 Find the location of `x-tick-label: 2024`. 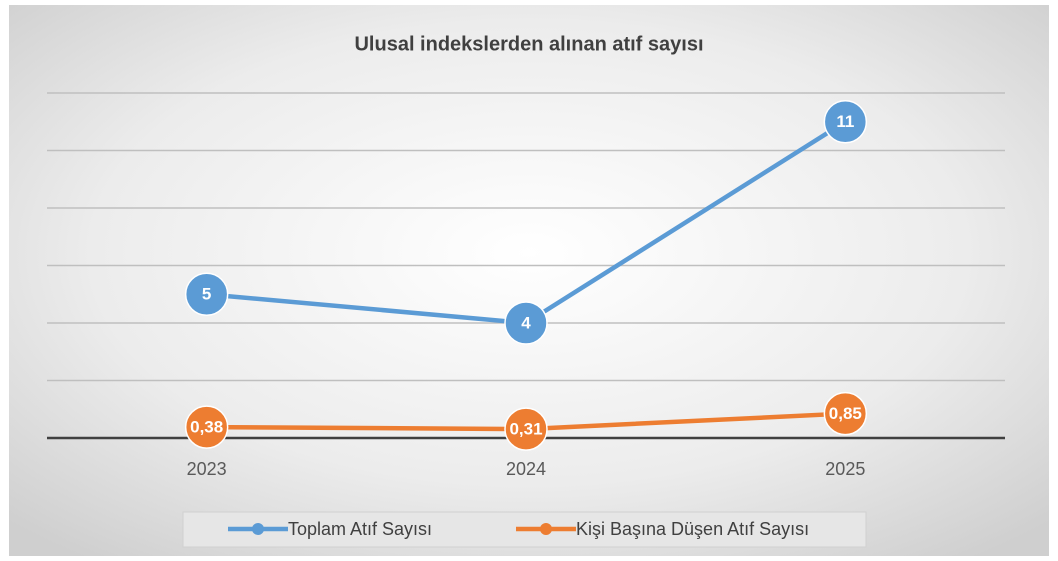

x-tick-label: 2024 is located at coordinates (526, 469).